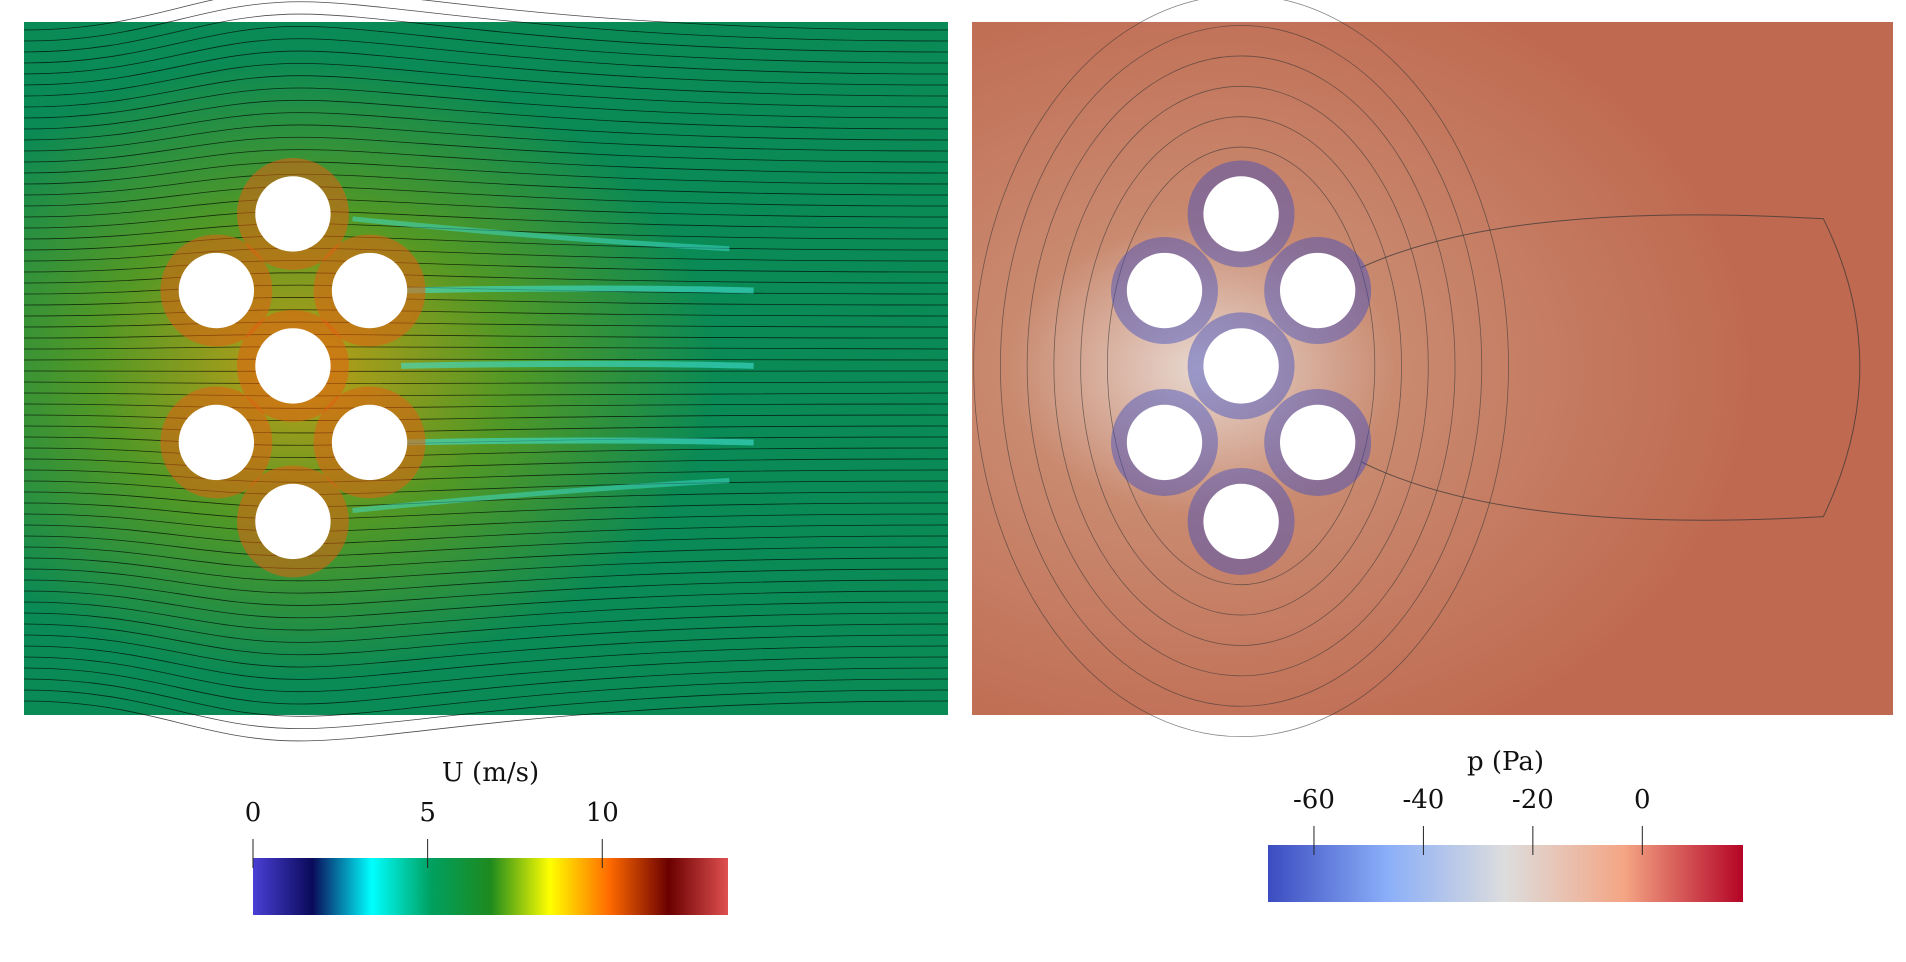 This screenshot has width=1906, height=962. Describe the element at coordinates (1533, 800) in the screenshot. I see `tick-label: -20` at that location.